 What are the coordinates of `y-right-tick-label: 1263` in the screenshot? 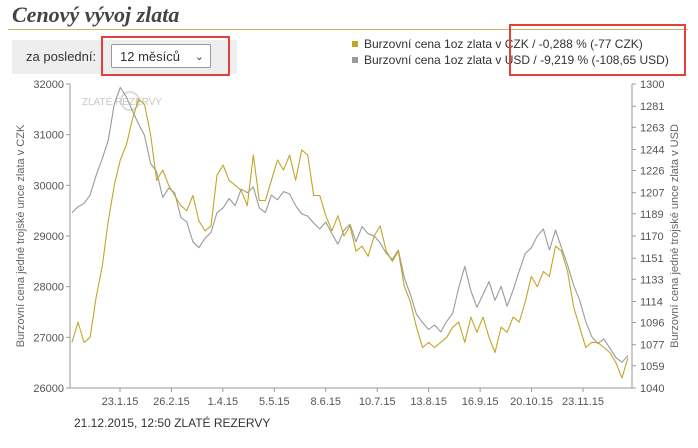 It's located at (652, 128).